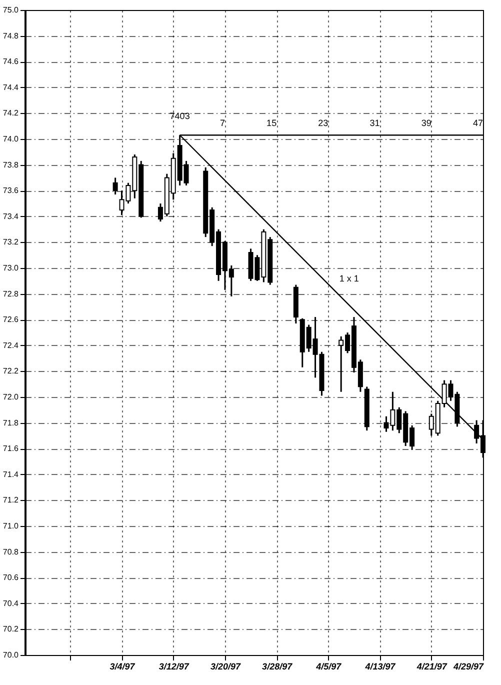  Describe the element at coordinates (174, 667) in the screenshot. I see `x-tick-label: 3/12/97` at that location.